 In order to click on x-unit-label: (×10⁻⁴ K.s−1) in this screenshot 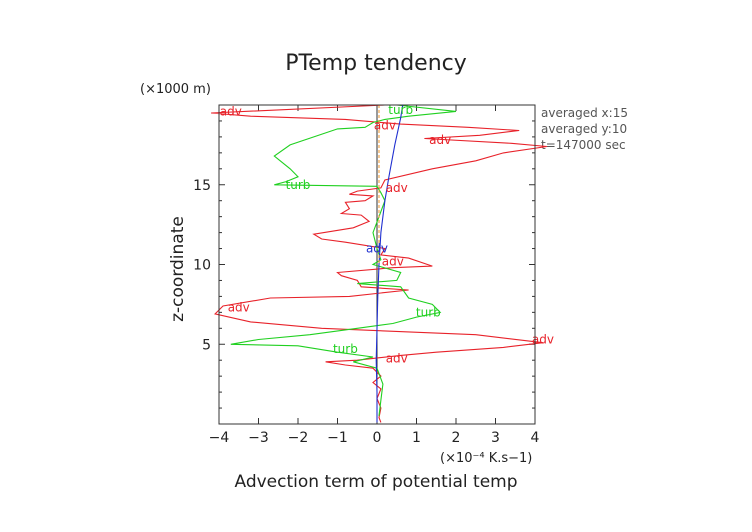, I will do `click(486, 458)`.